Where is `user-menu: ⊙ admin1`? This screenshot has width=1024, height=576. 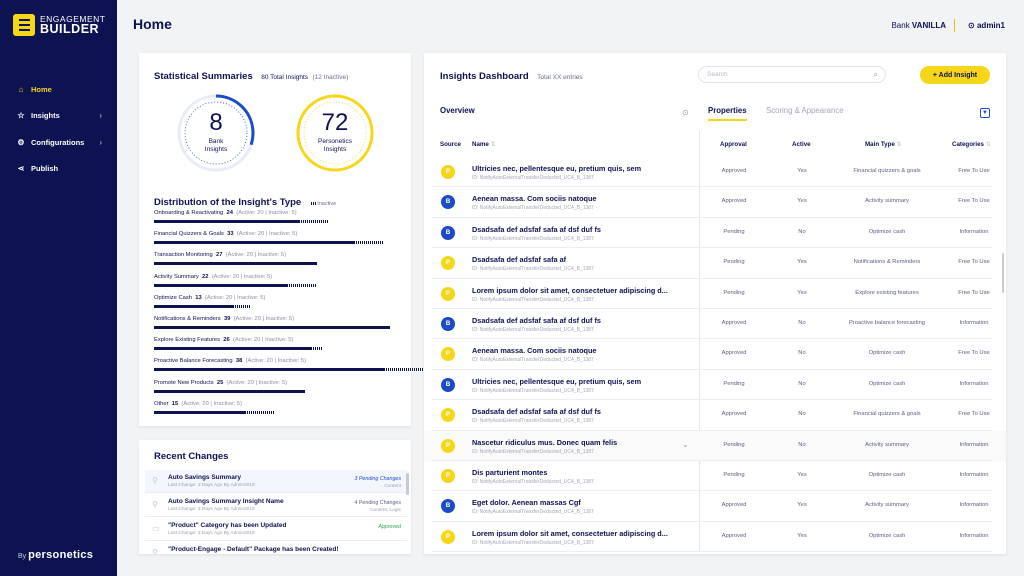
user-menu: ⊙ admin1 is located at coordinates (986, 25).